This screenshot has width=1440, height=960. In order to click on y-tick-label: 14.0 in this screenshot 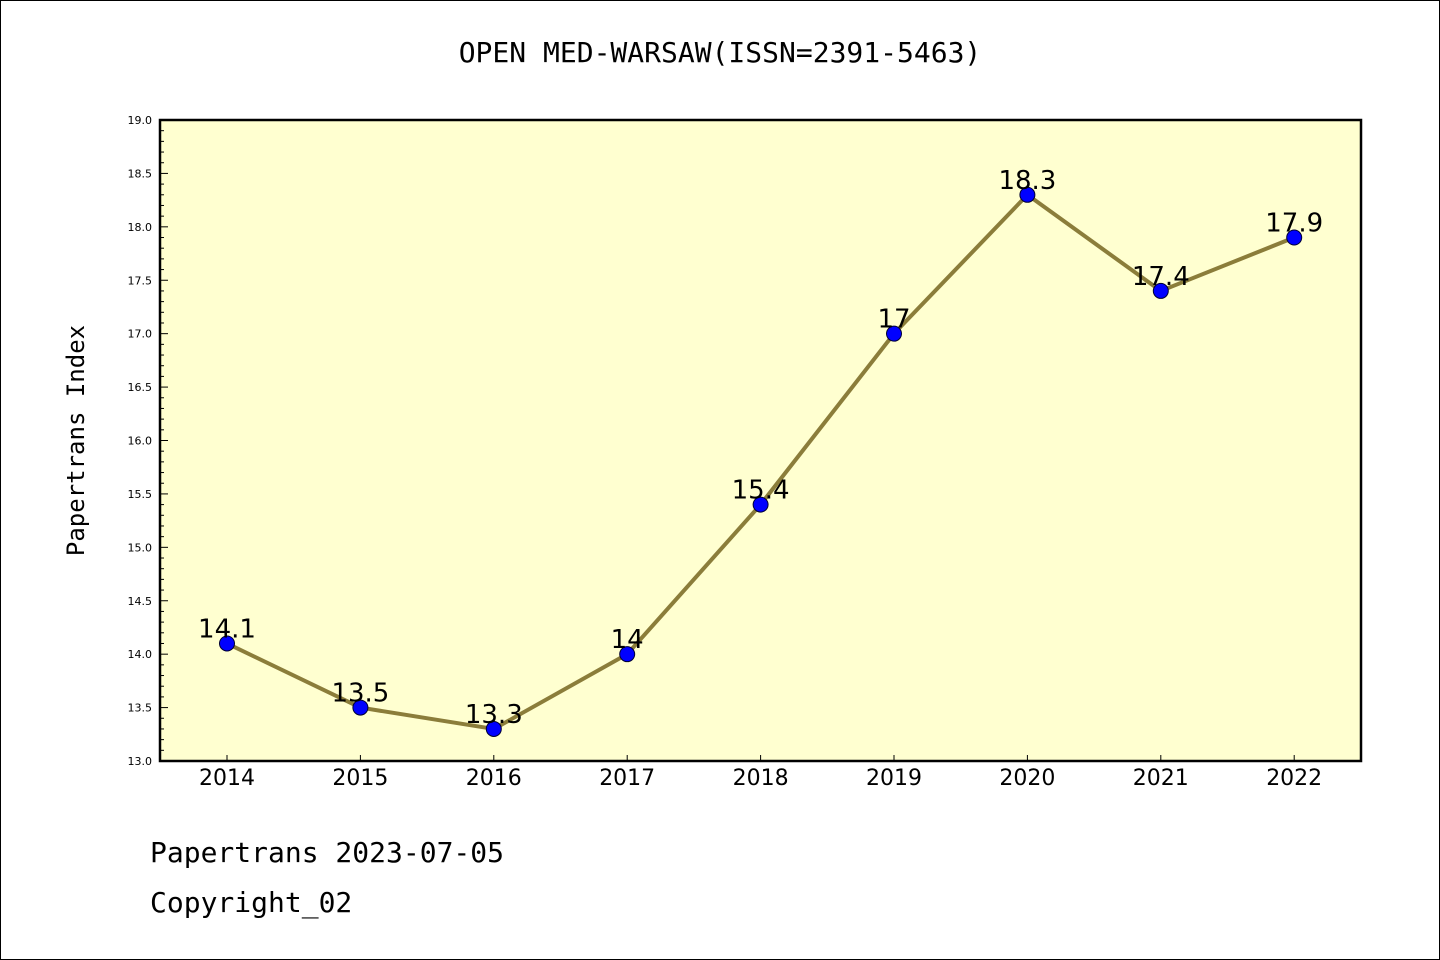, I will do `click(140, 654)`.